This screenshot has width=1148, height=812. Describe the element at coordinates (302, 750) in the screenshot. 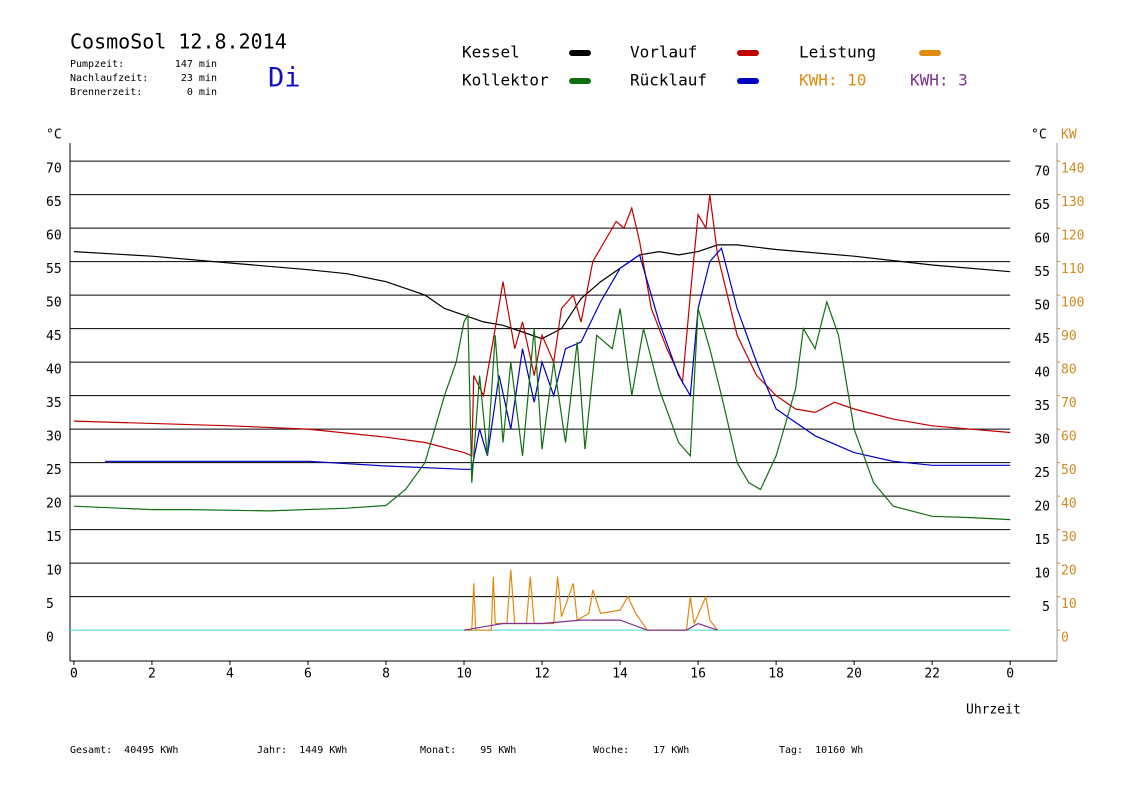

I see `footer-stat: Jahr: 1449 KWh` at that location.